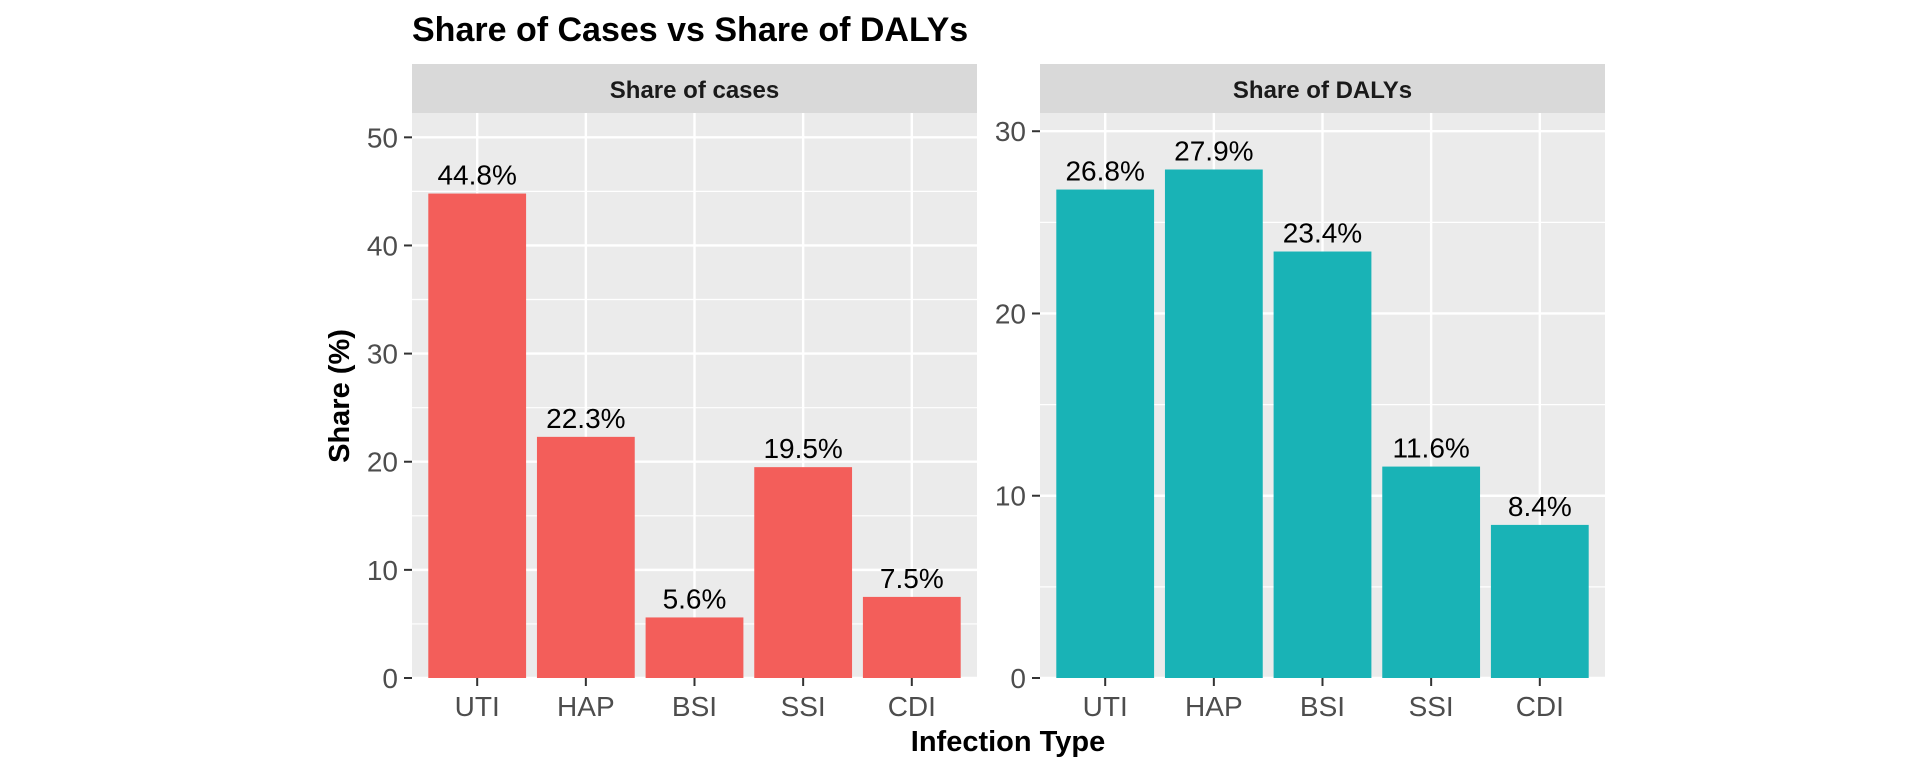 The height and width of the screenshot is (768, 1920). What do you see at coordinates (690, 30) in the screenshot?
I see `chart-title: Share of Cases vs Share of DALYs` at bounding box center [690, 30].